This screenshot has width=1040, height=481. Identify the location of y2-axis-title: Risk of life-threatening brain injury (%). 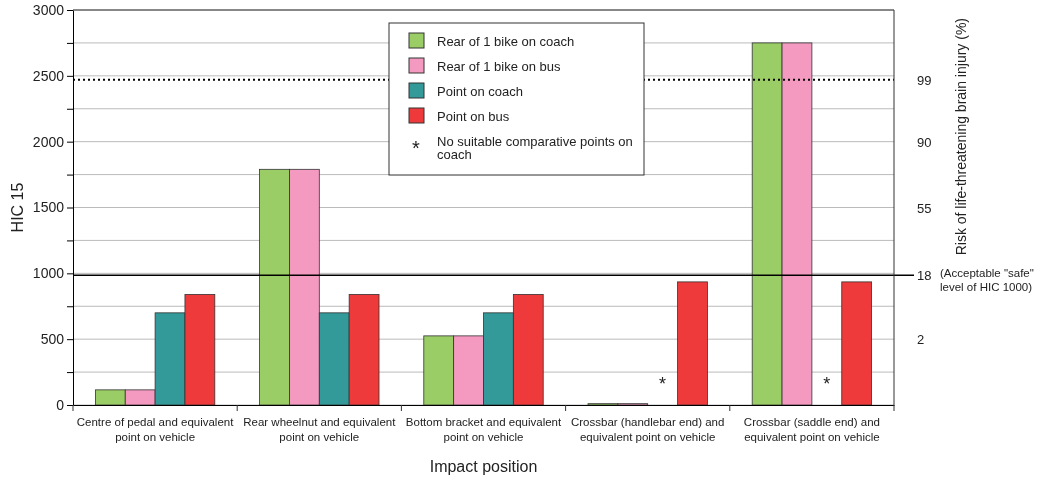
(961, 137).